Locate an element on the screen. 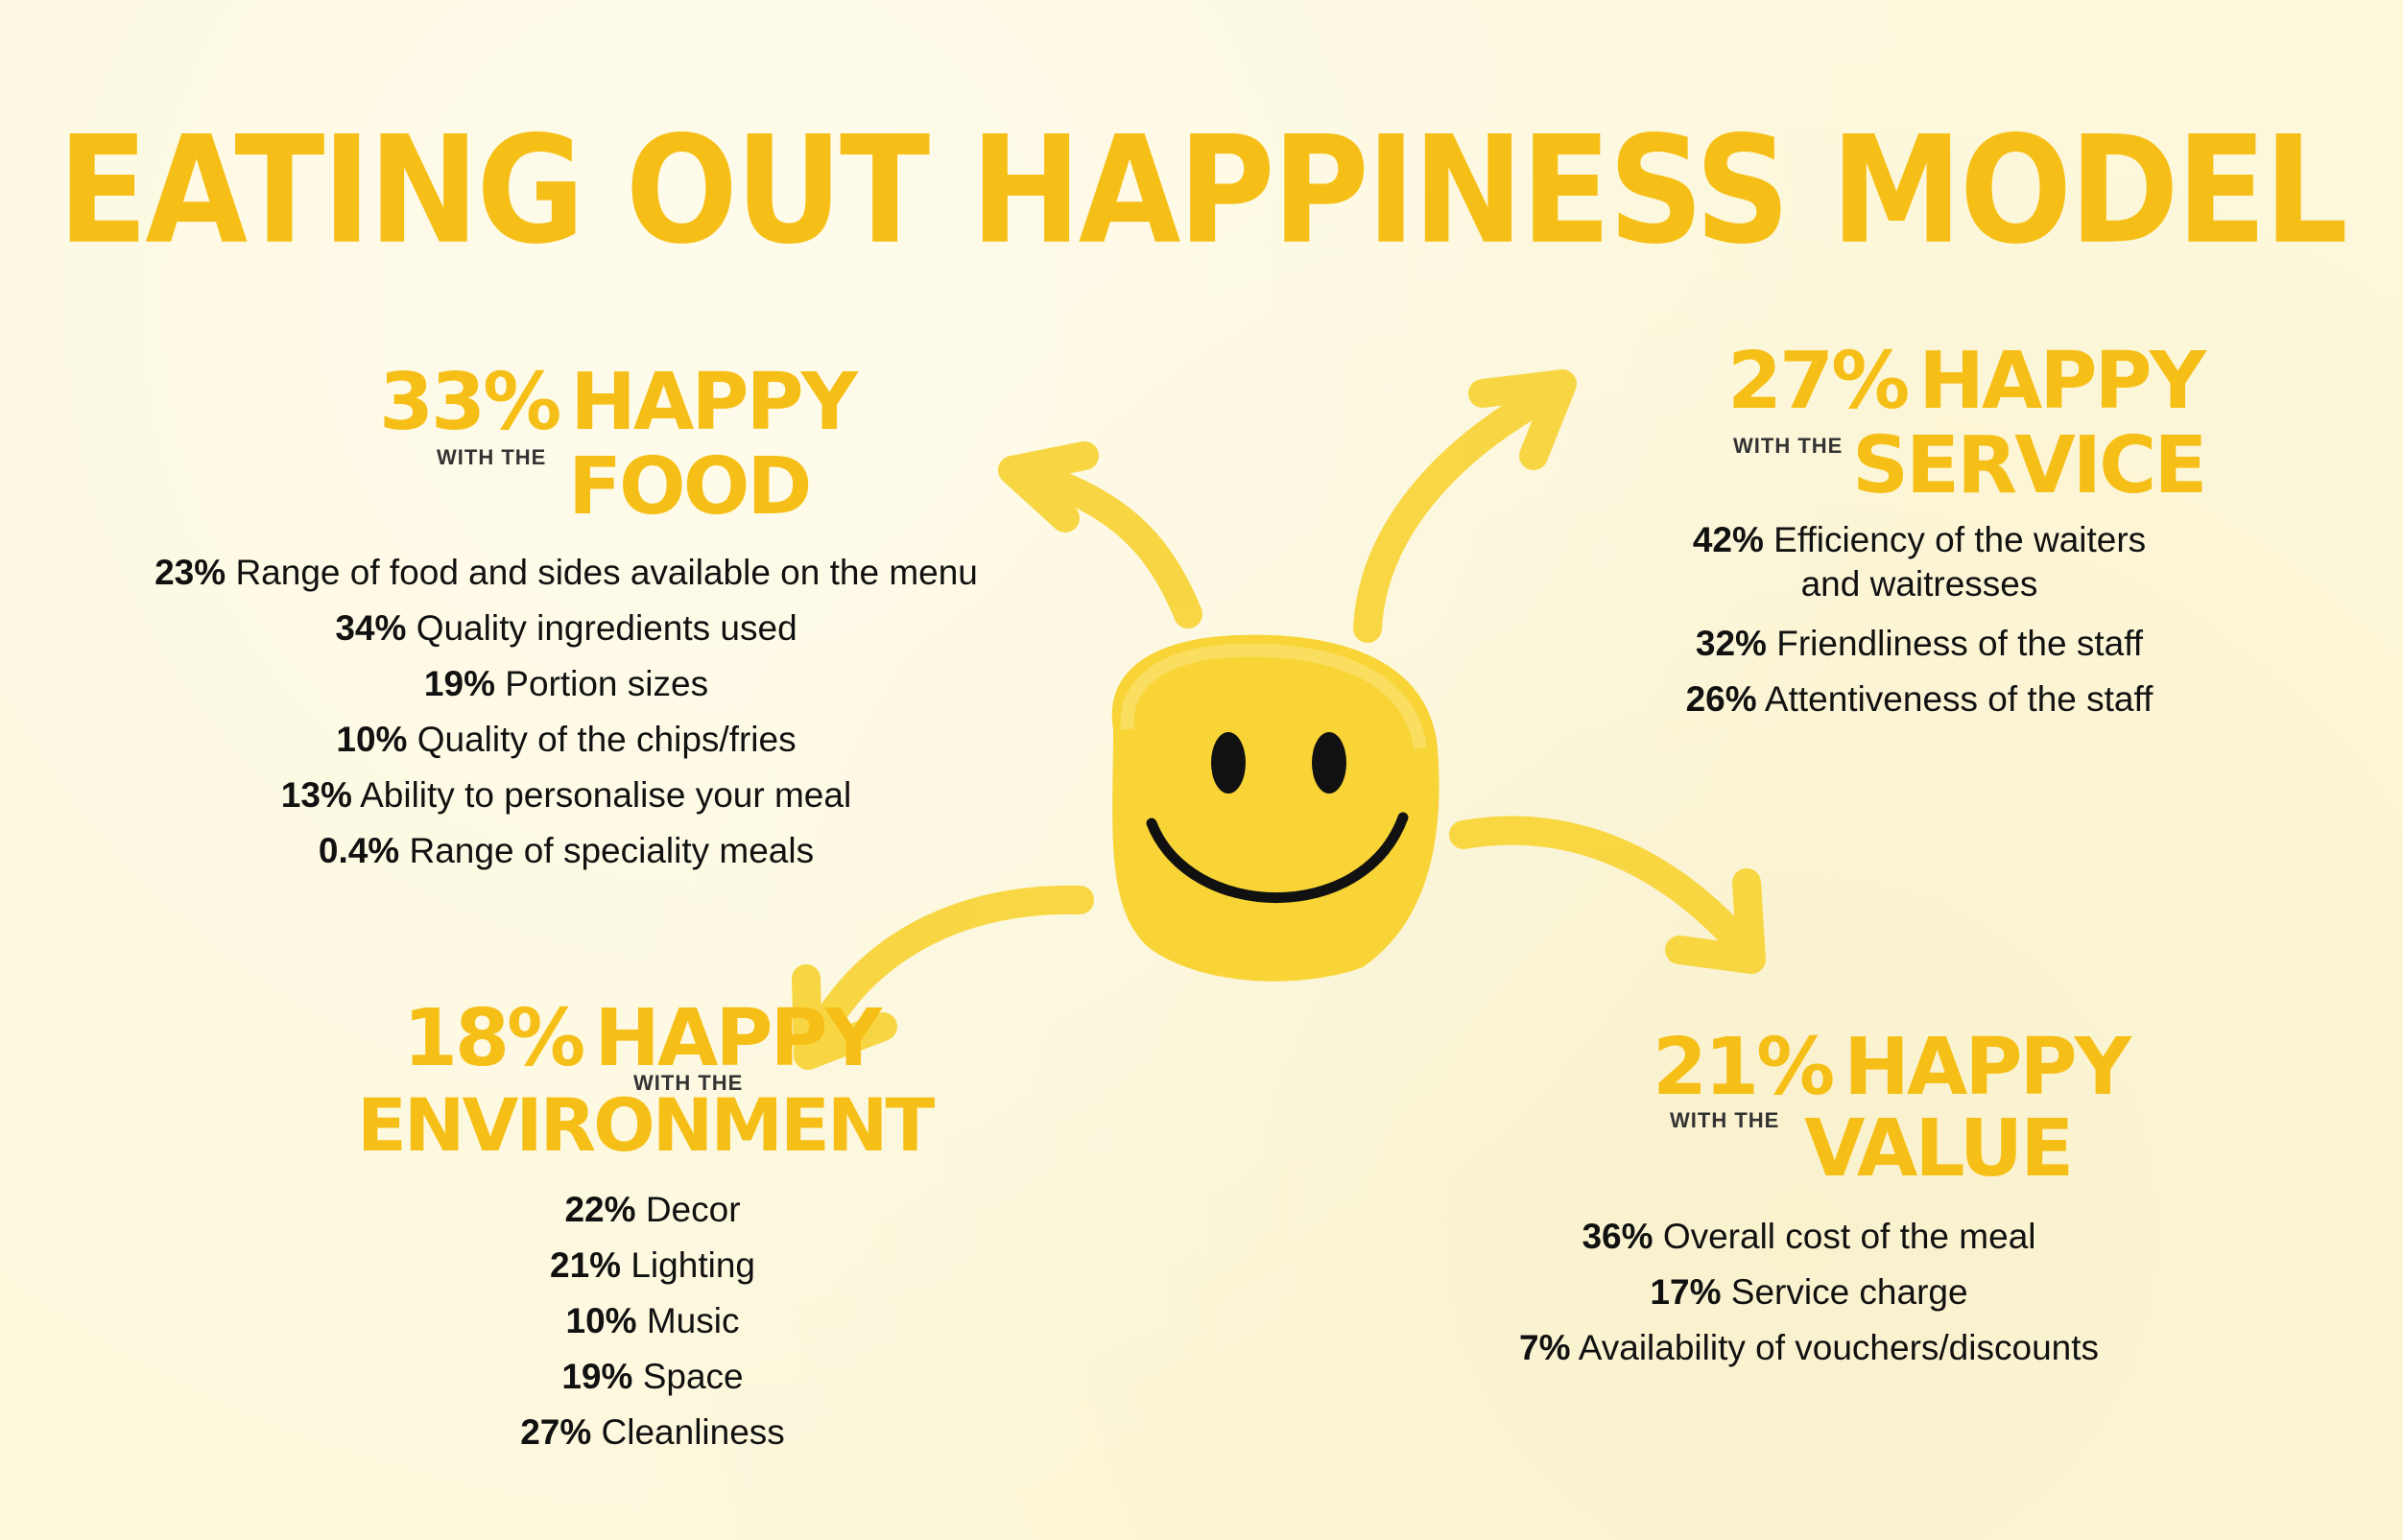  list-item: 19% Portion sizes is located at coordinates (566, 683).